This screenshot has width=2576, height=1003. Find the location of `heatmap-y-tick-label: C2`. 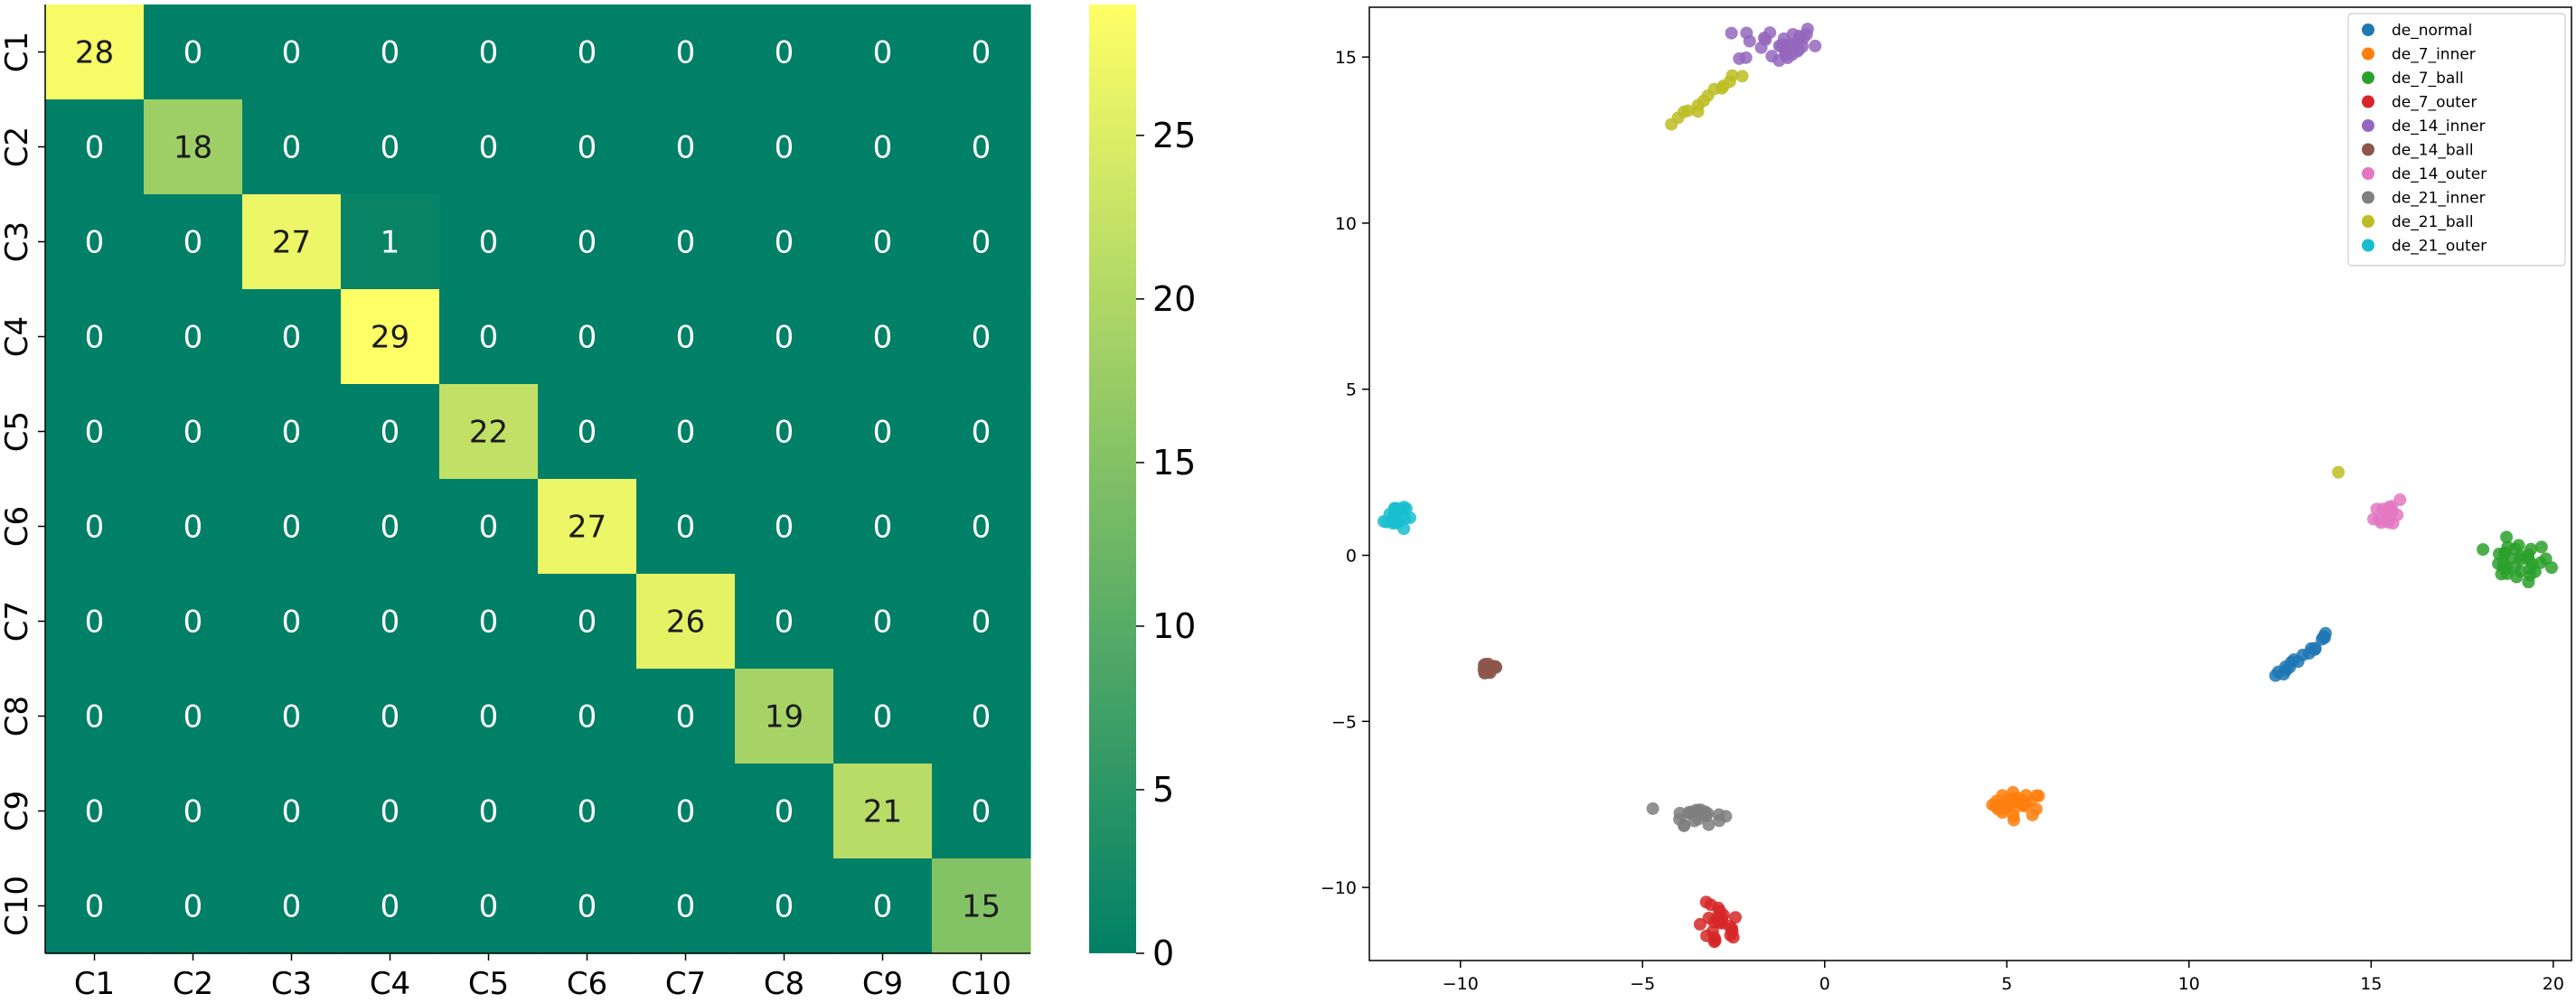

heatmap-y-tick-label: C2 is located at coordinates (17, 147).